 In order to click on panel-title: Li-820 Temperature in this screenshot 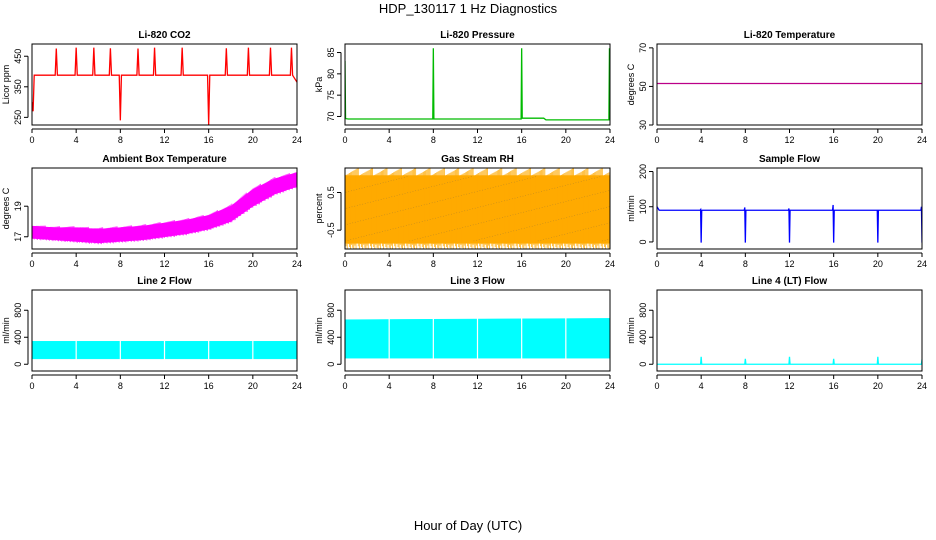, I will do `click(790, 35)`.